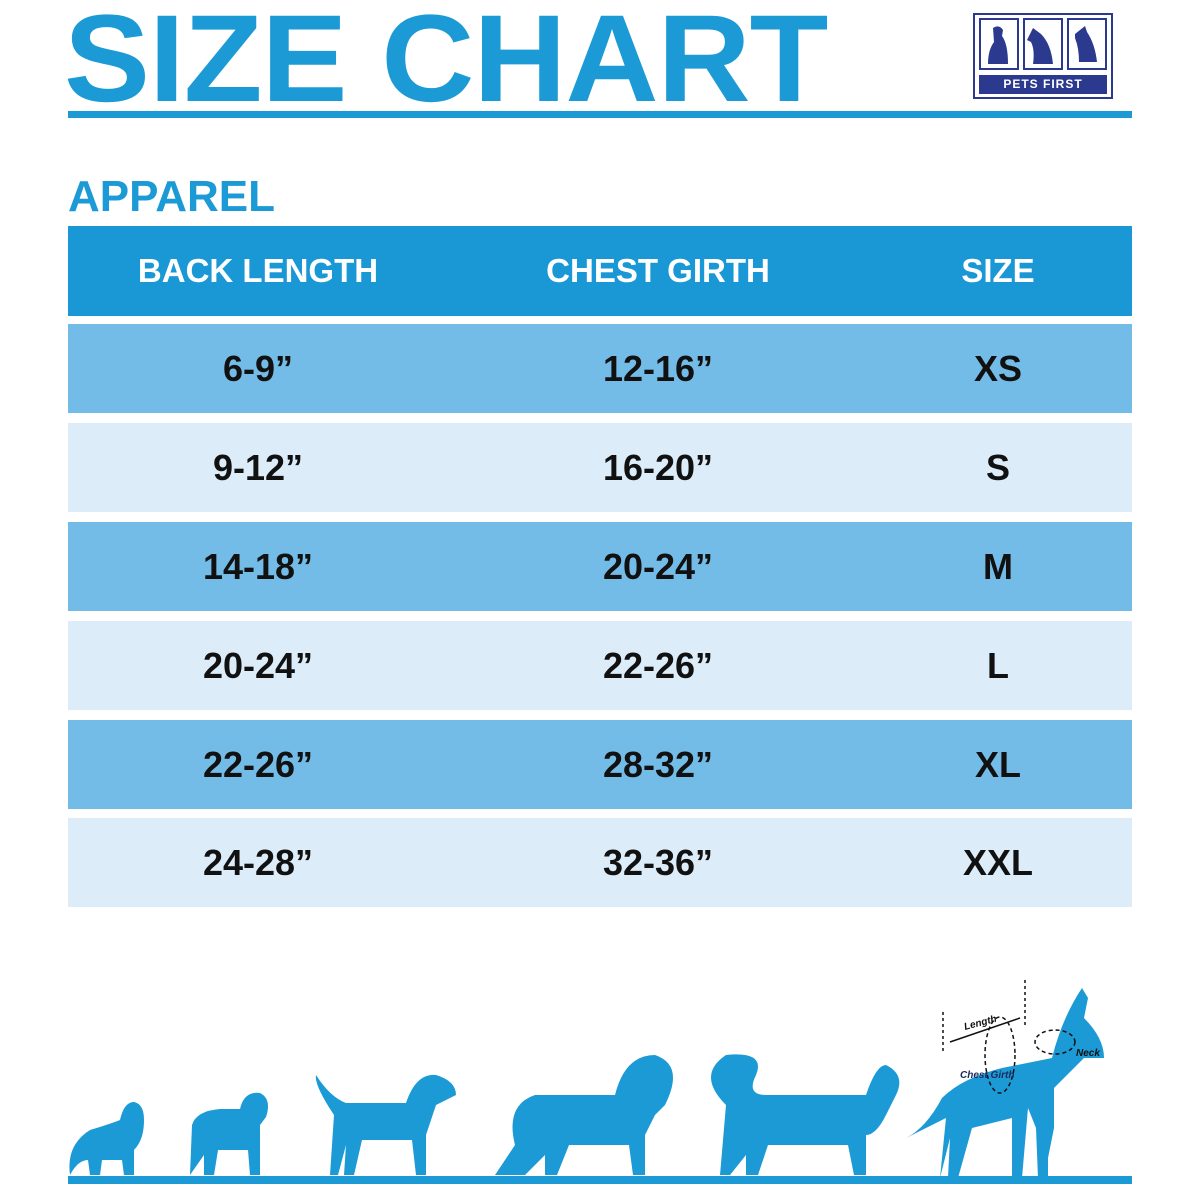  Describe the element at coordinates (600, 862) in the screenshot. I see `table-row: 24-28” 32-36” XXL` at that location.